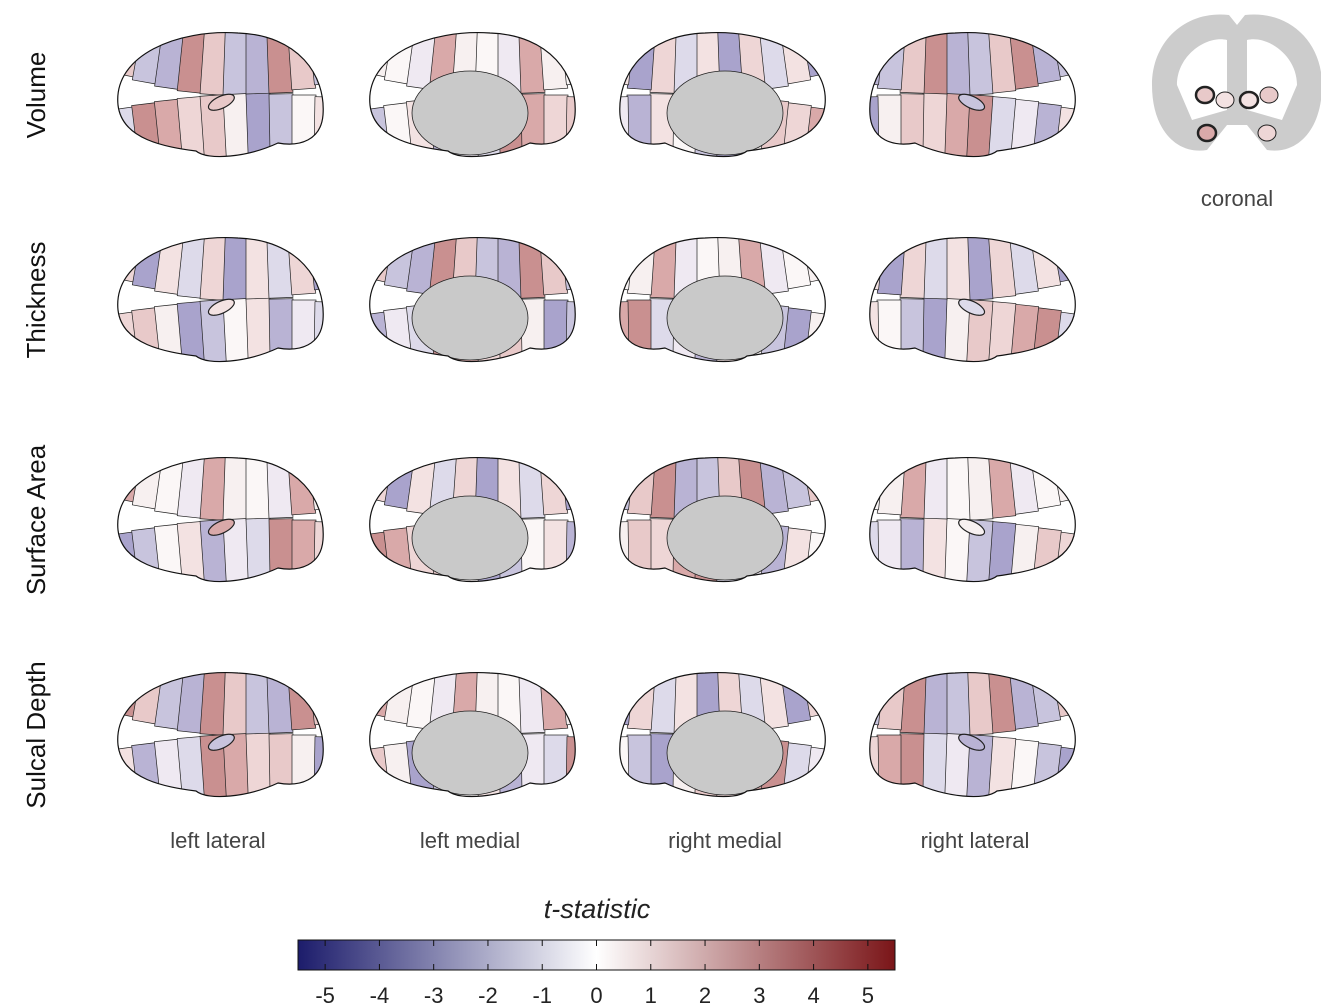 The height and width of the screenshot is (1008, 1321). Describe the element at coordinates (36, 519) in the screenshot. I see `row-label: Surface Area` at that location.